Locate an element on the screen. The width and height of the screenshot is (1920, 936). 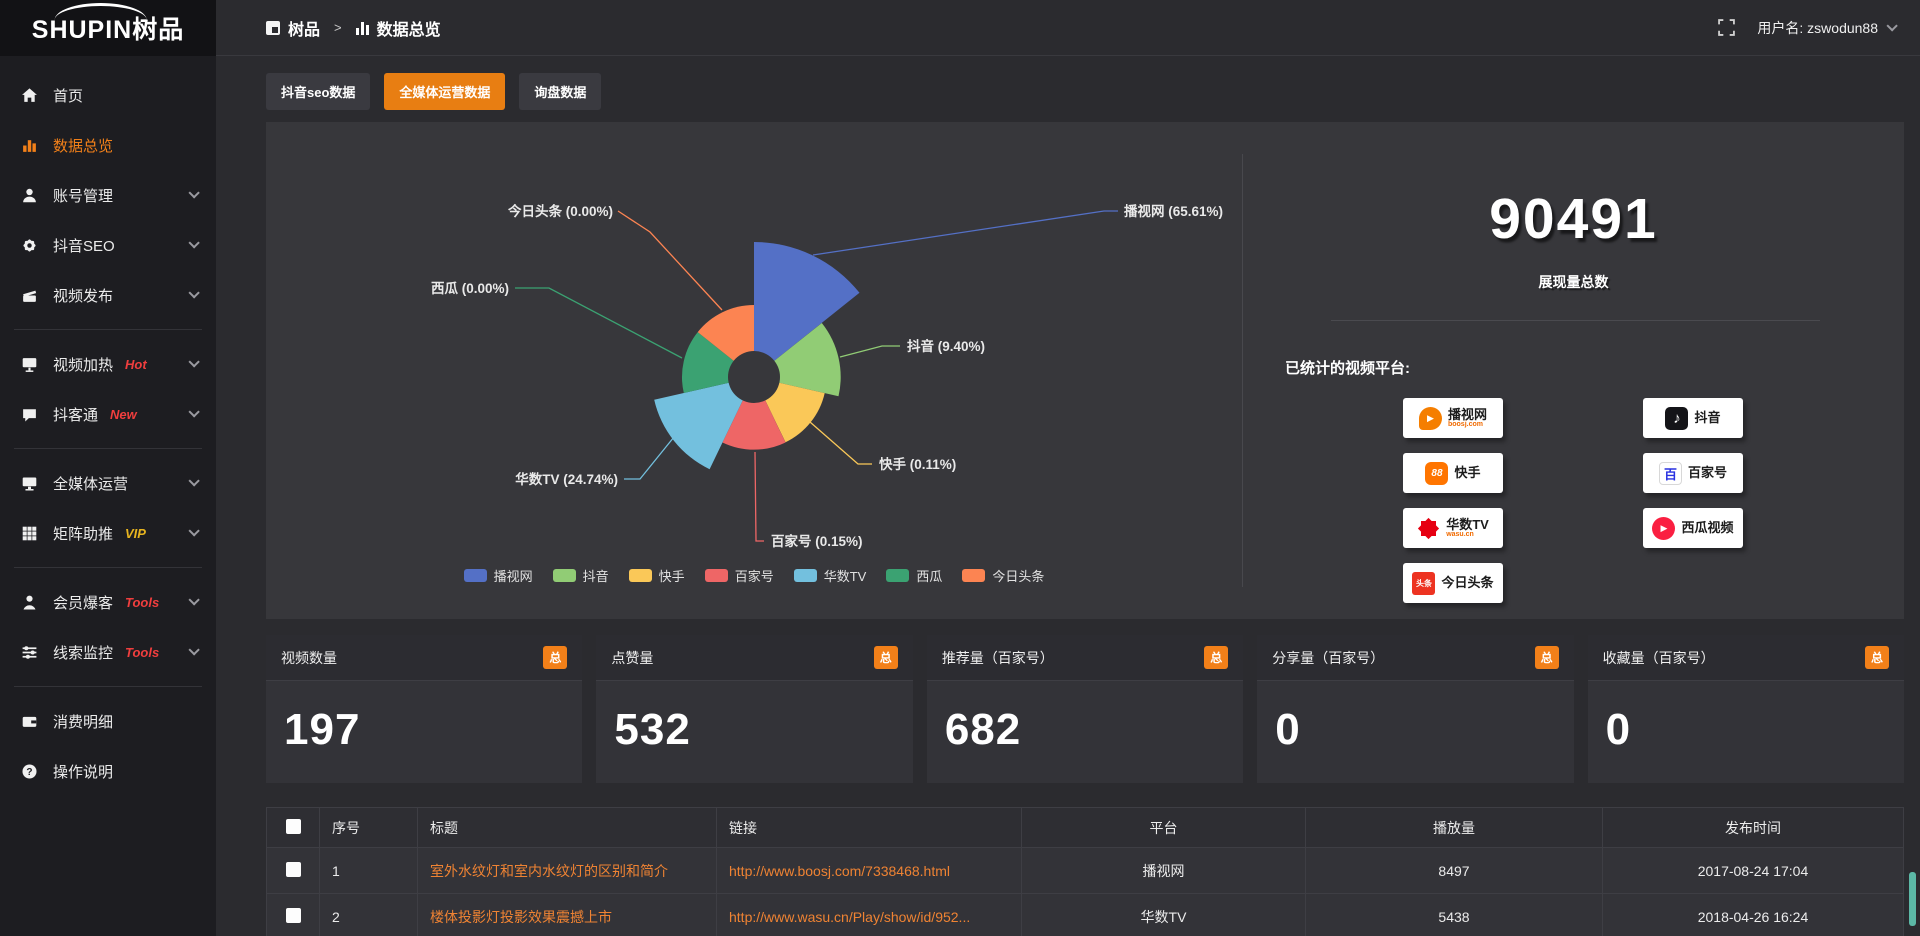
video-title-link: 楼体投影灯投影效果震撼上市 is located at coordinates (521, 916).